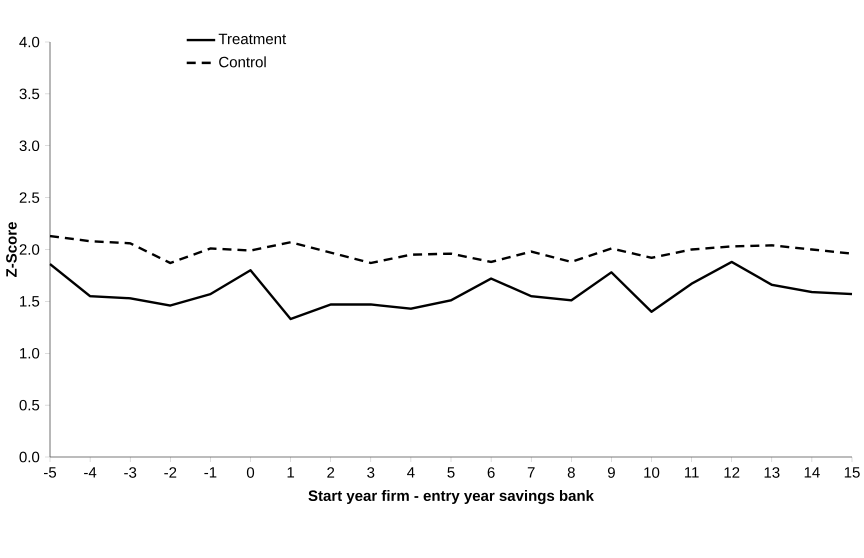 This screenshot has height=558, width=864. What do you see at coordinates (30, 457) in the screenshot?
I see `y-tick-label: 0.0` at bounding box center [30, 457].